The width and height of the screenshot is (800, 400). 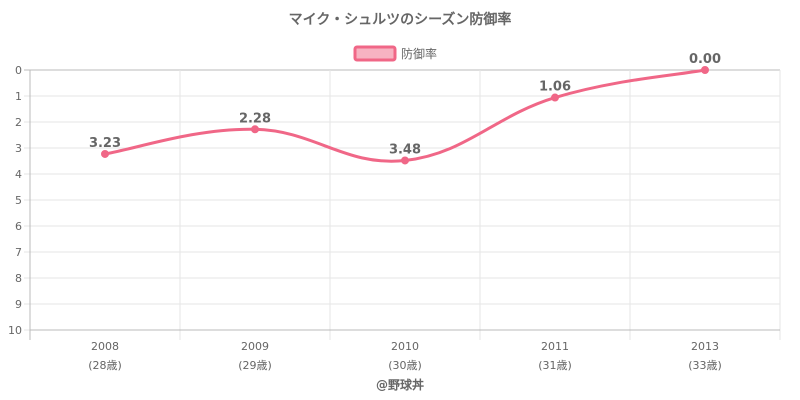 What do you see at coordinates (105, 346) in the screenshot?
I see `x-tick-label: 2008` at bounding box center [105, 346].